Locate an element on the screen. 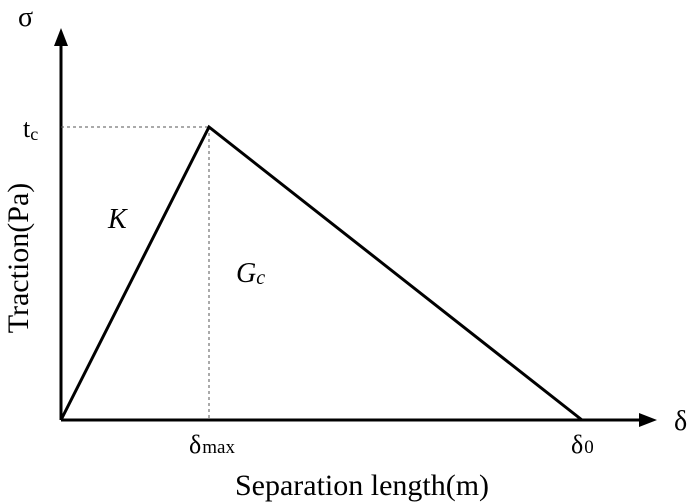 This screenshot has width=700, height=503. y-peak-tick-sub: c is located at coordinates (34, 134).